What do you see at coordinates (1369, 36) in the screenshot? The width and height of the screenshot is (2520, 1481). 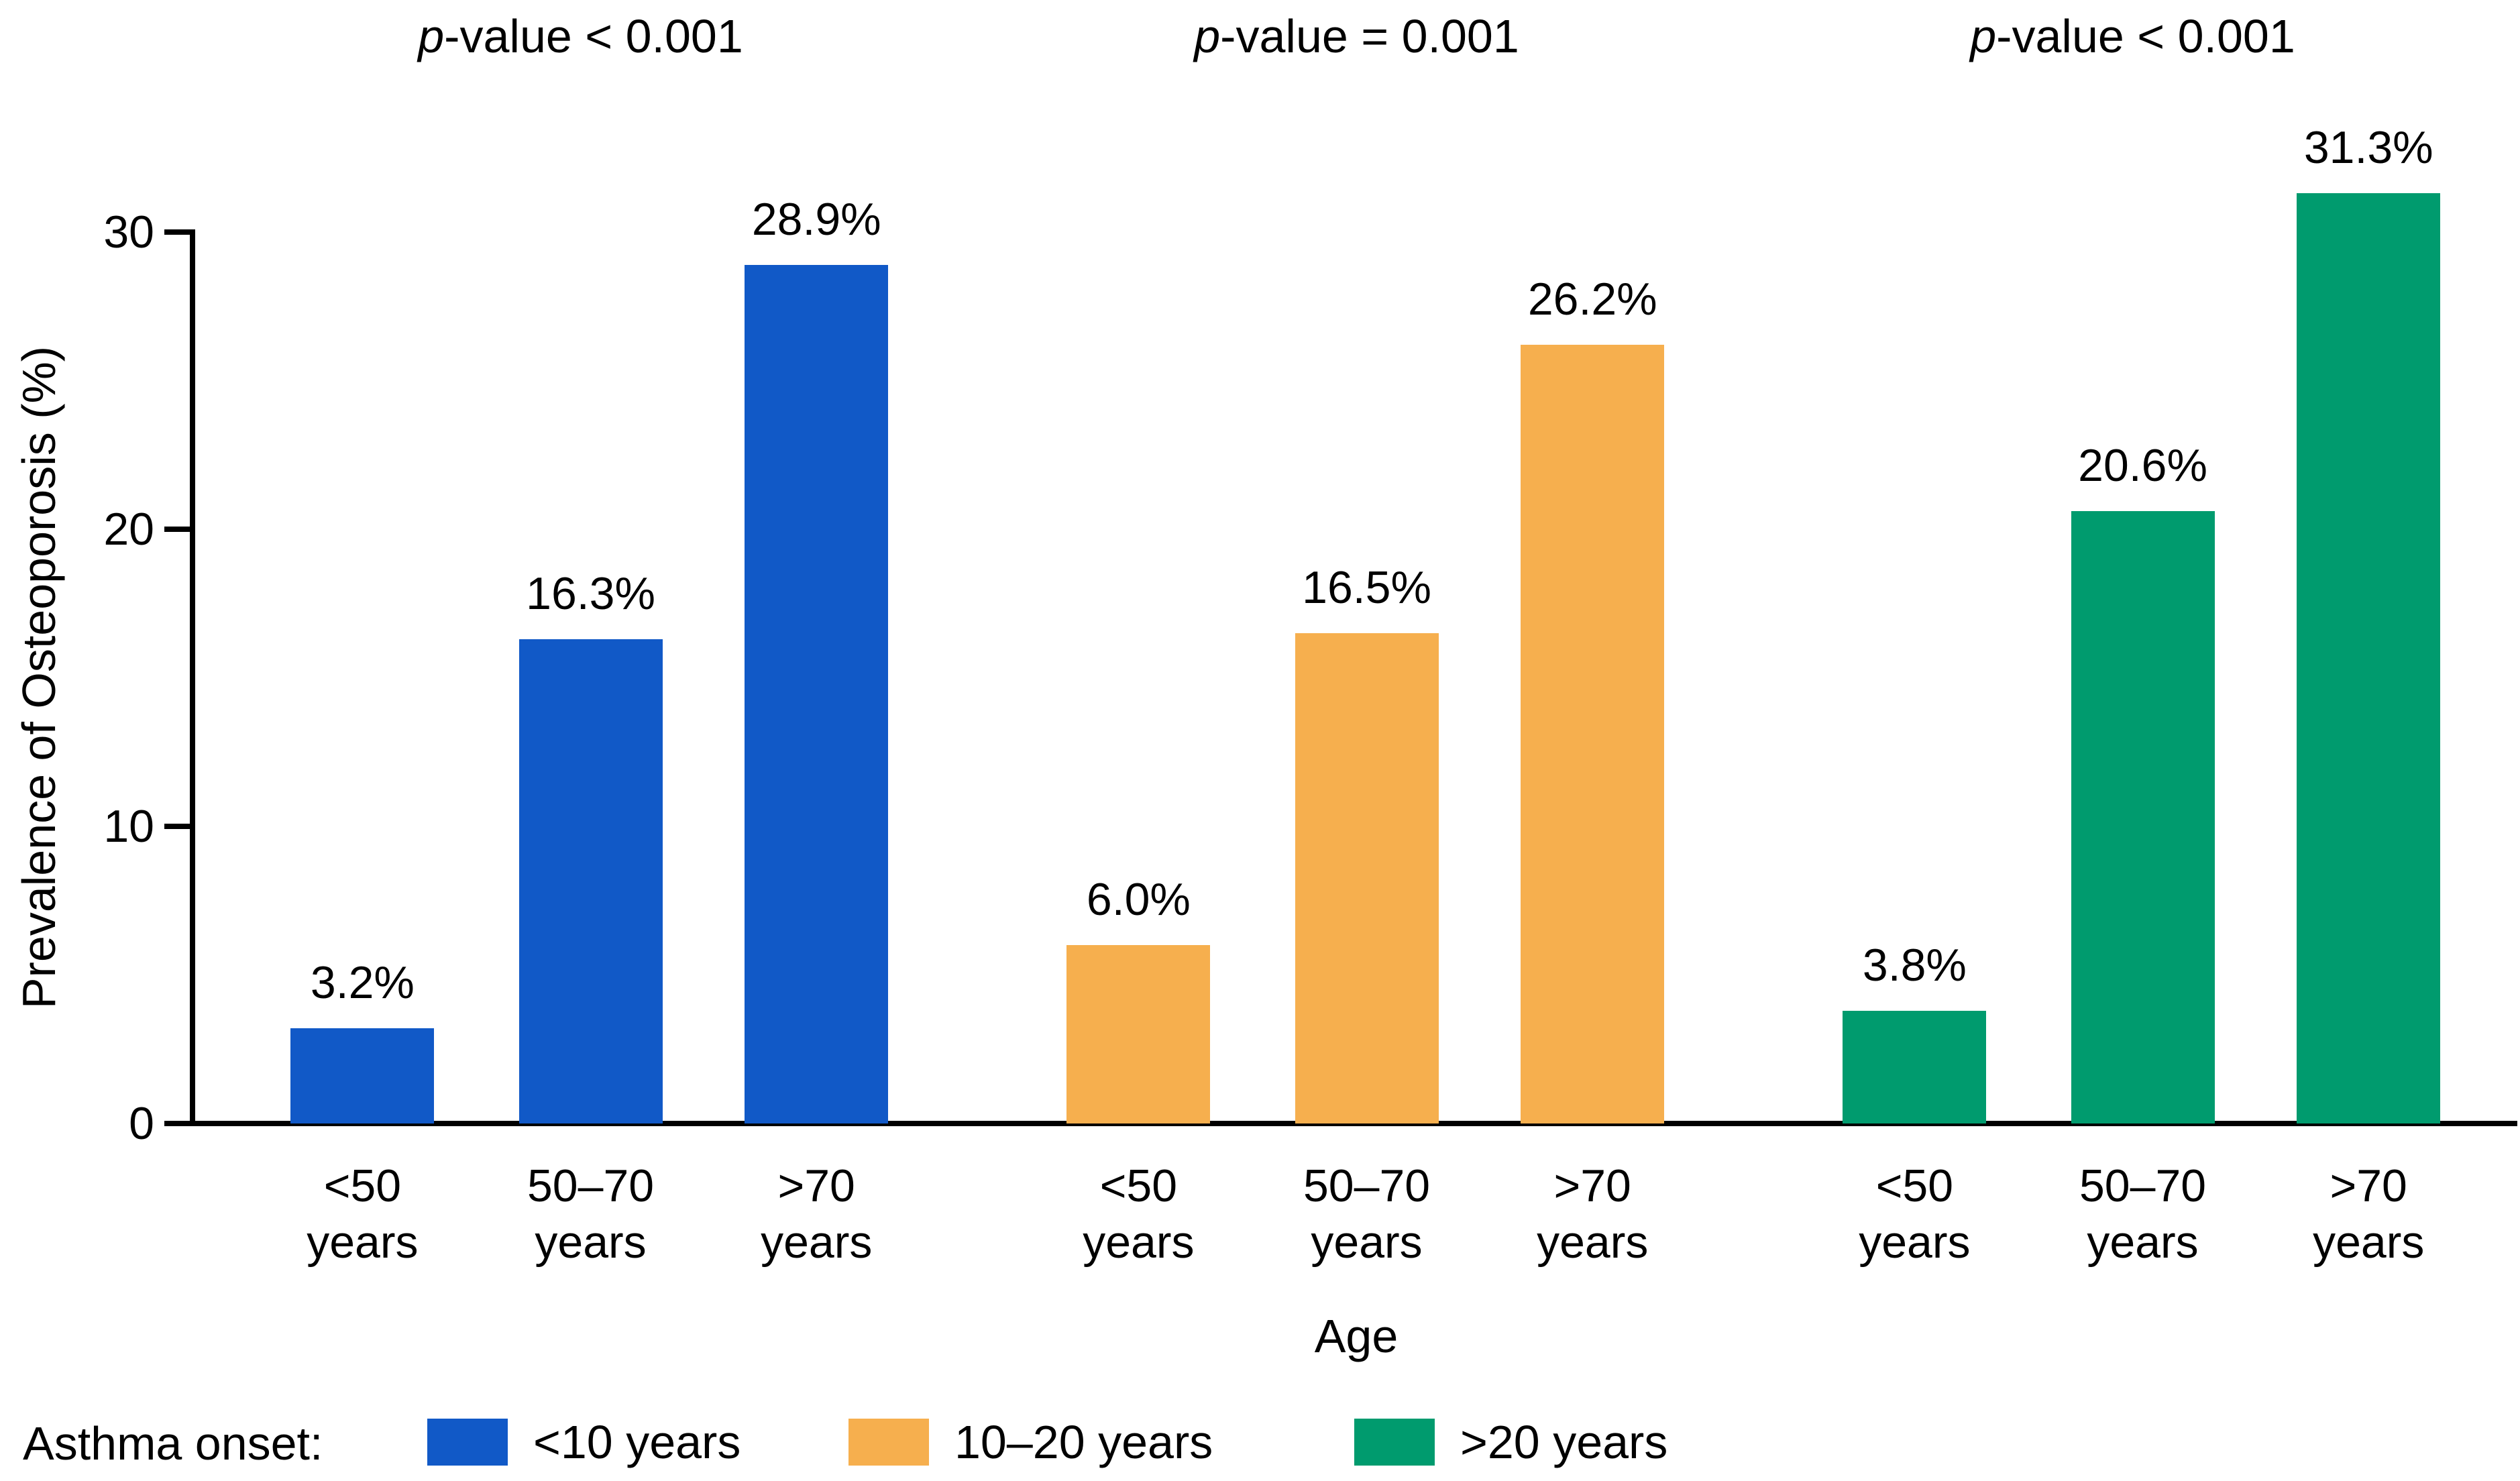 I see `p-rest: -value = 0.001` at bounding box center [1369, 36].